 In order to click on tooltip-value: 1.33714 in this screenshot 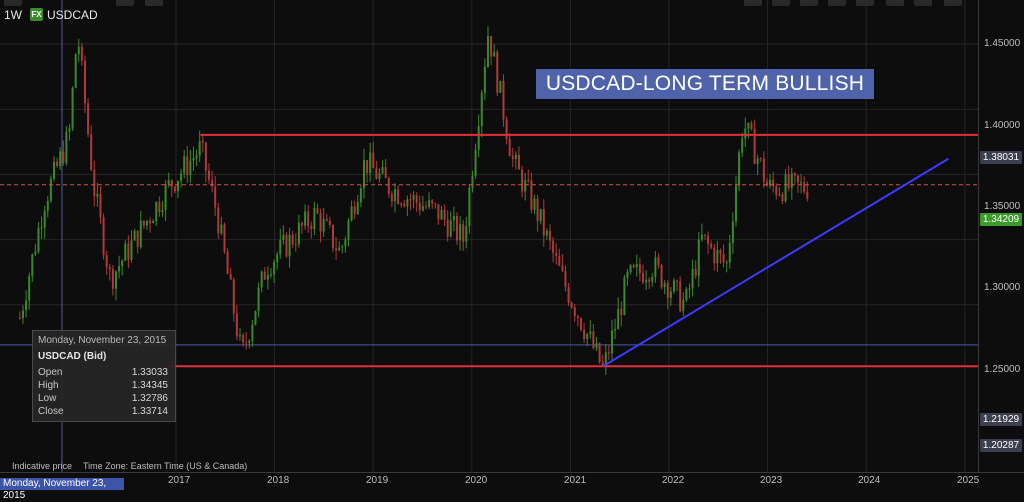, I will do `click(149, 411)`.